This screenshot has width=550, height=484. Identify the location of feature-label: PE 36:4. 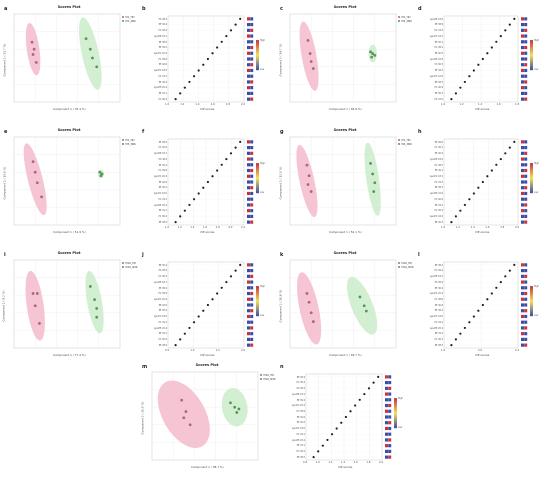
(438, 288).